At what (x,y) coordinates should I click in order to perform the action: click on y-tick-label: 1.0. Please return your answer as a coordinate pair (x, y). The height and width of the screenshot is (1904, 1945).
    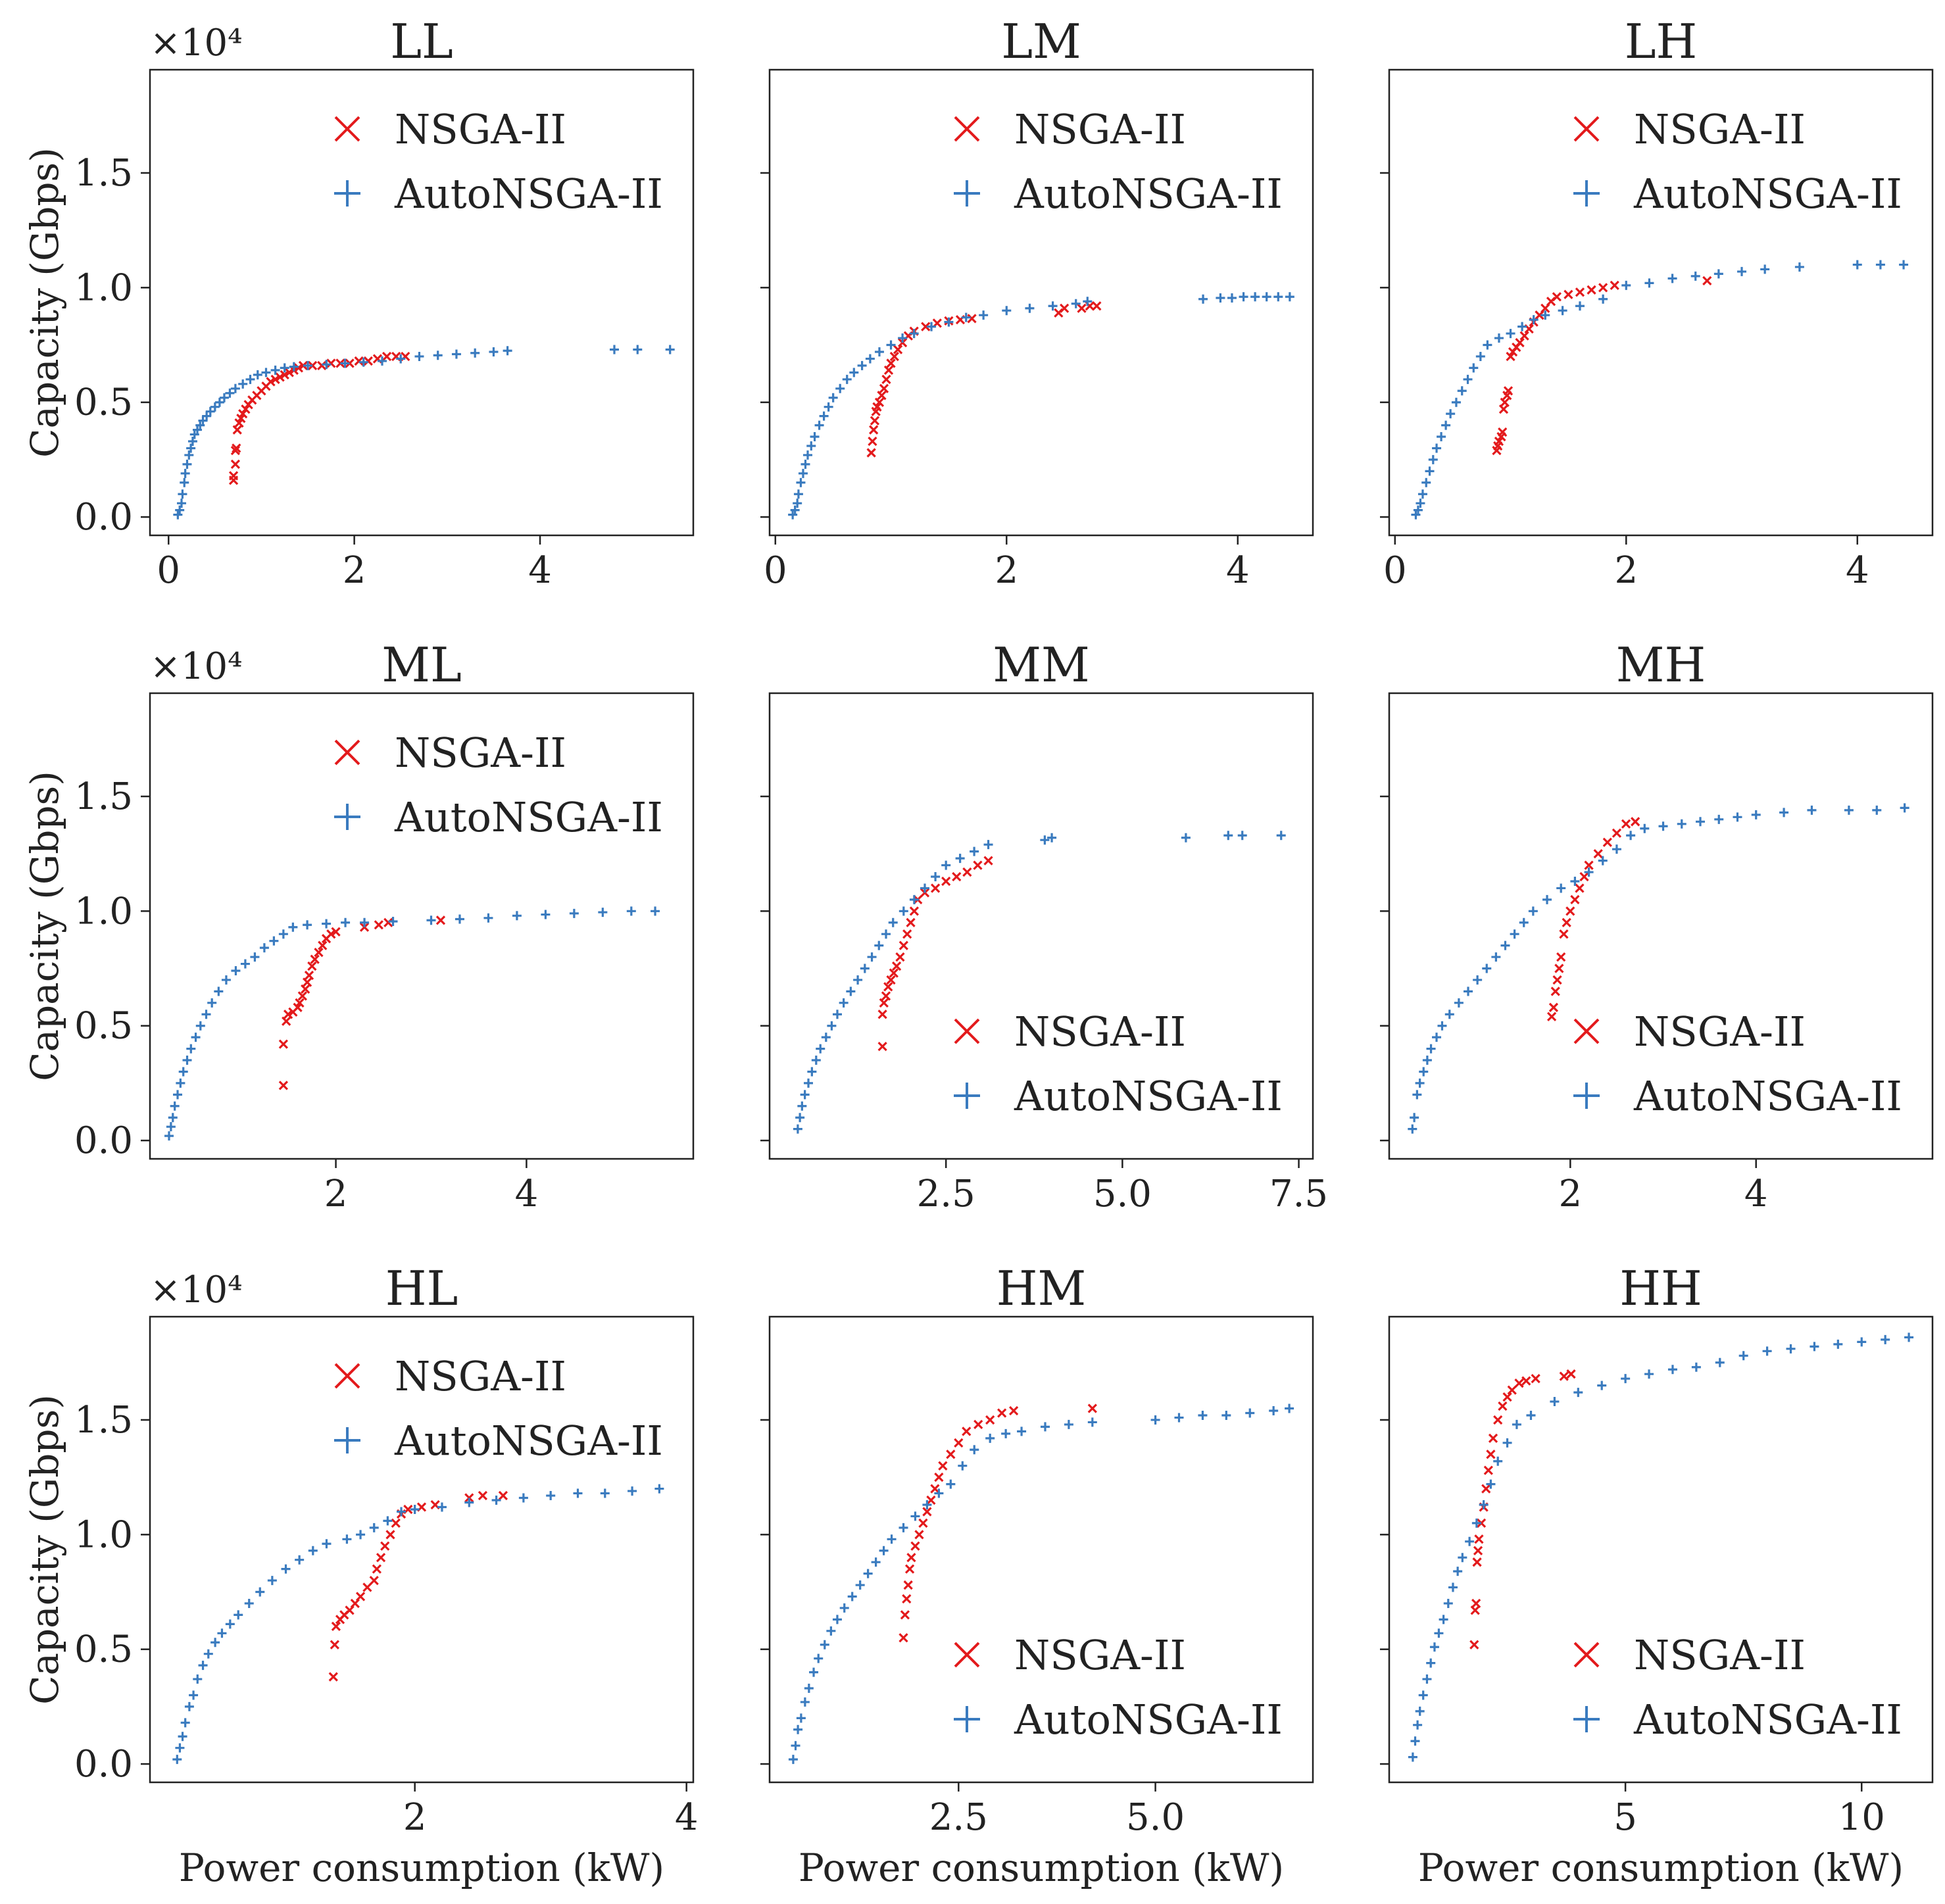
    Looking at the image, I should click on (103, 287).